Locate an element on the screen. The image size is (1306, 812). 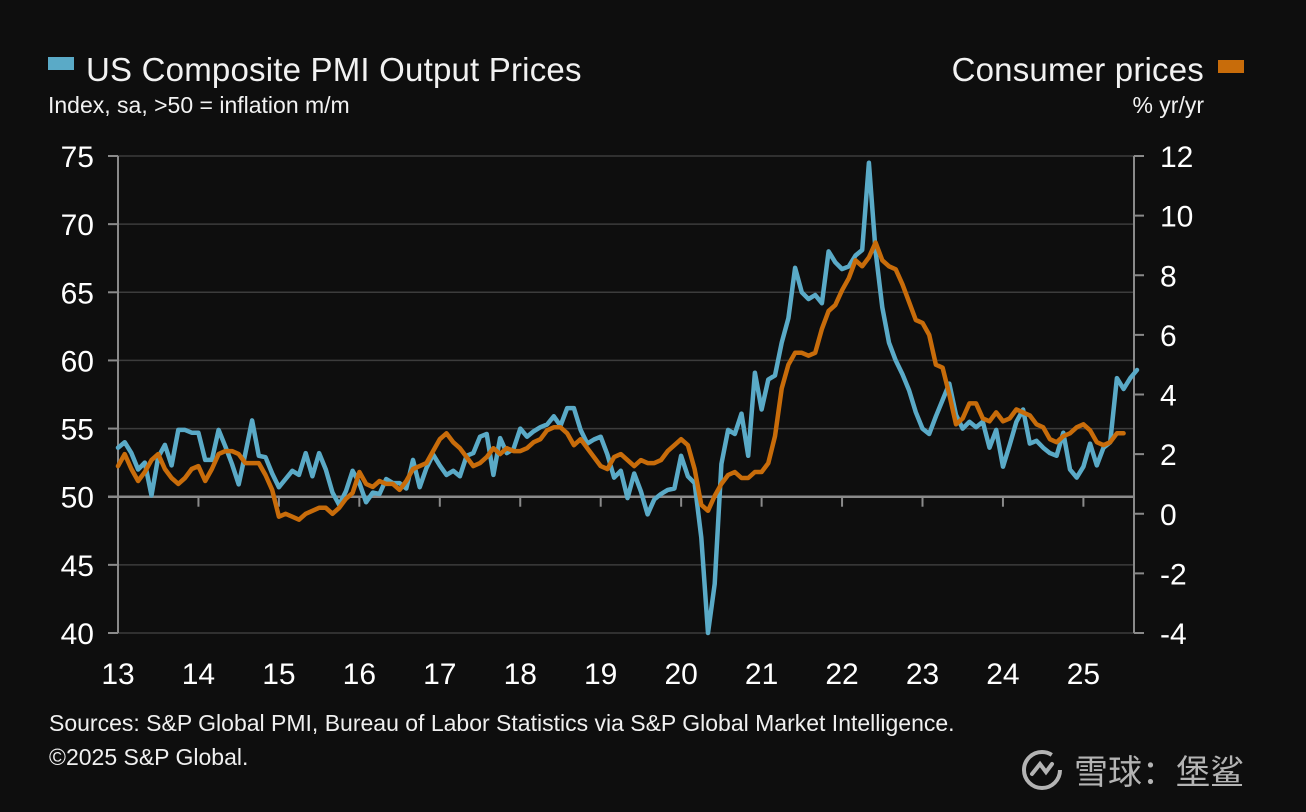
legend-right-title: Consumer prices is located at coordinates (1097, 70).